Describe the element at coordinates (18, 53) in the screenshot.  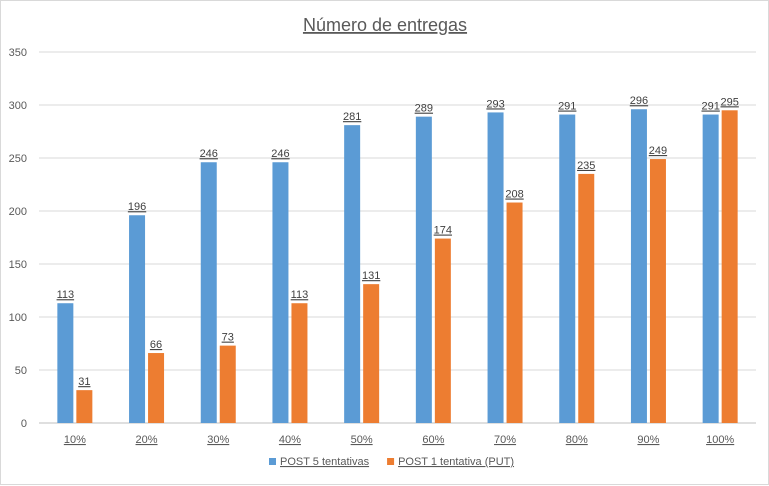
I see `y-tick-label: 350` at that location.